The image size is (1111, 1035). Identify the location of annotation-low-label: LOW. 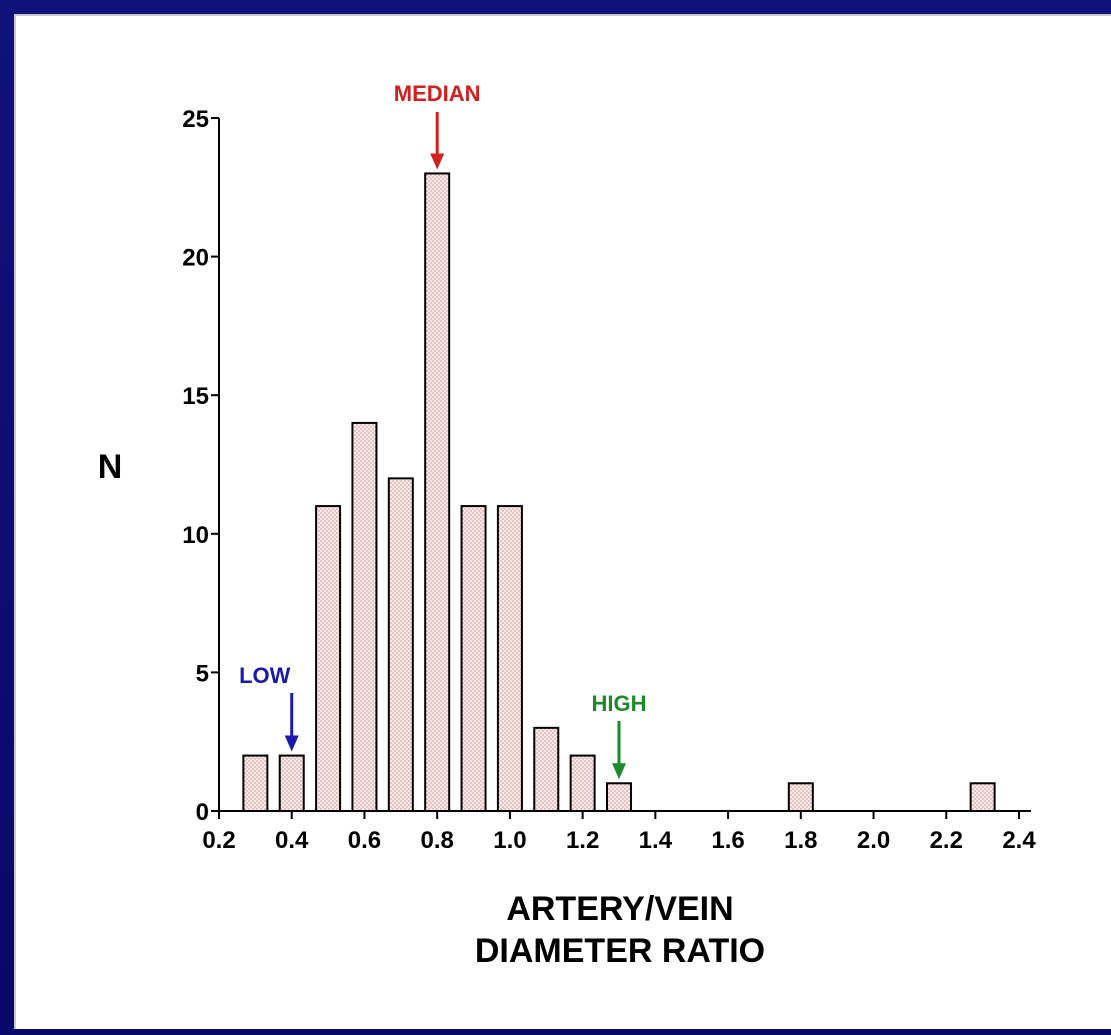
(265, 675).